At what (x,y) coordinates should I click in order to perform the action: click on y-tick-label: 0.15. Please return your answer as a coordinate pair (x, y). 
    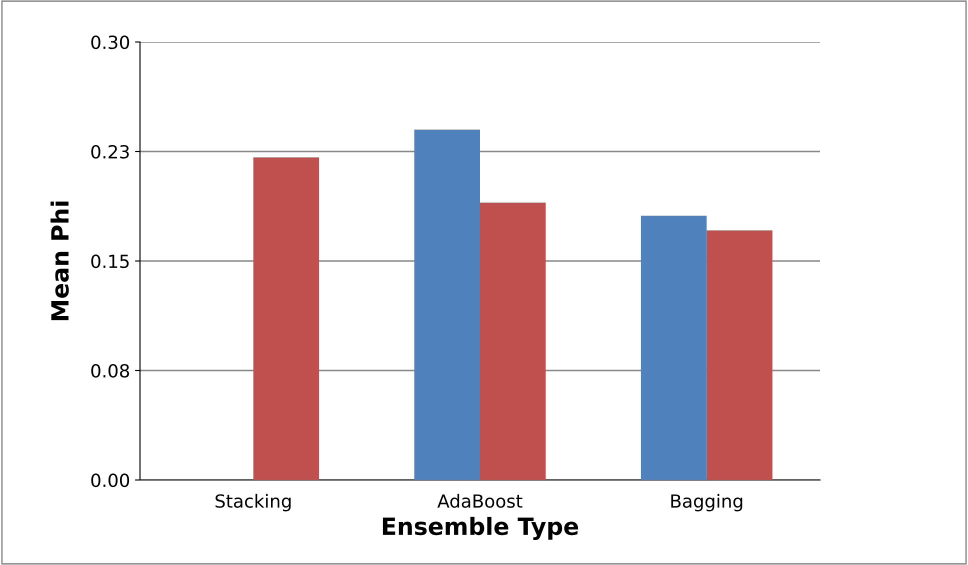
    Looking at the image, I should click on (110, 261).